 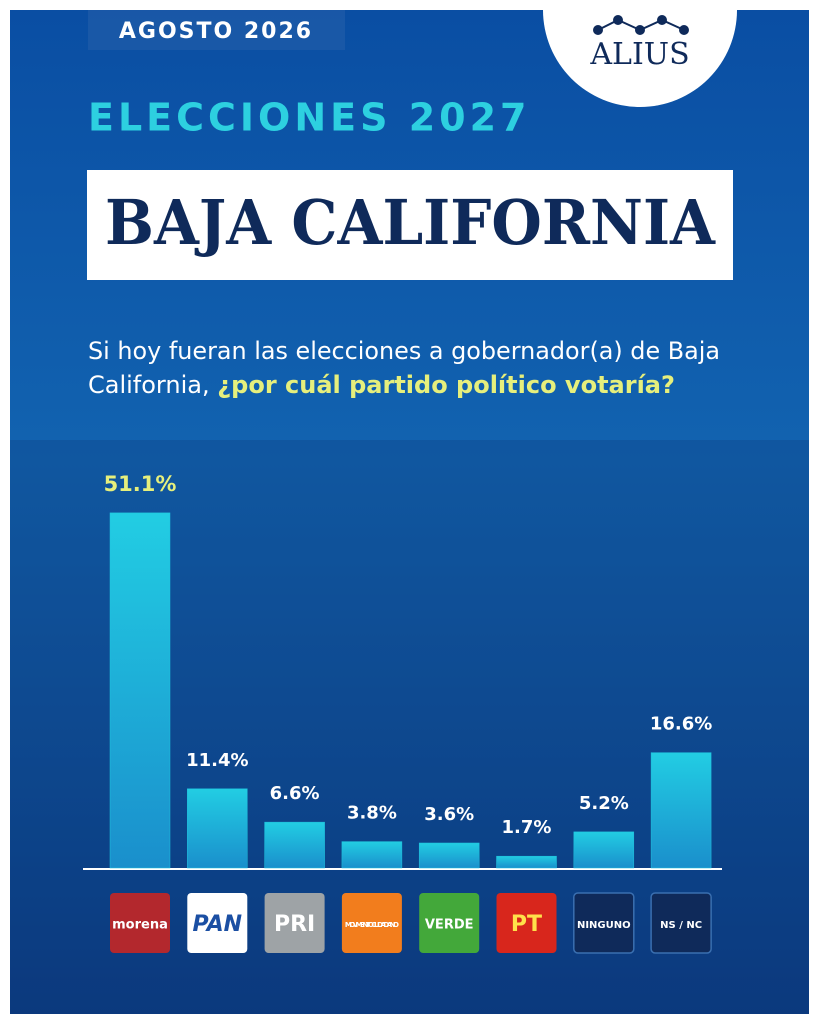 I want to click on brand-icon, so click(x=641, y=25).